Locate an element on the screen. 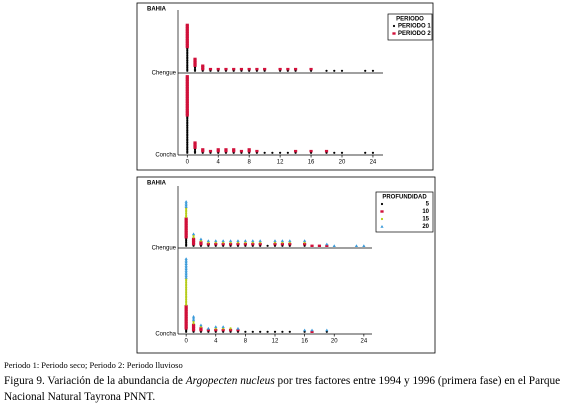  facet-label: Chengue is located at coordinates (164, 74).